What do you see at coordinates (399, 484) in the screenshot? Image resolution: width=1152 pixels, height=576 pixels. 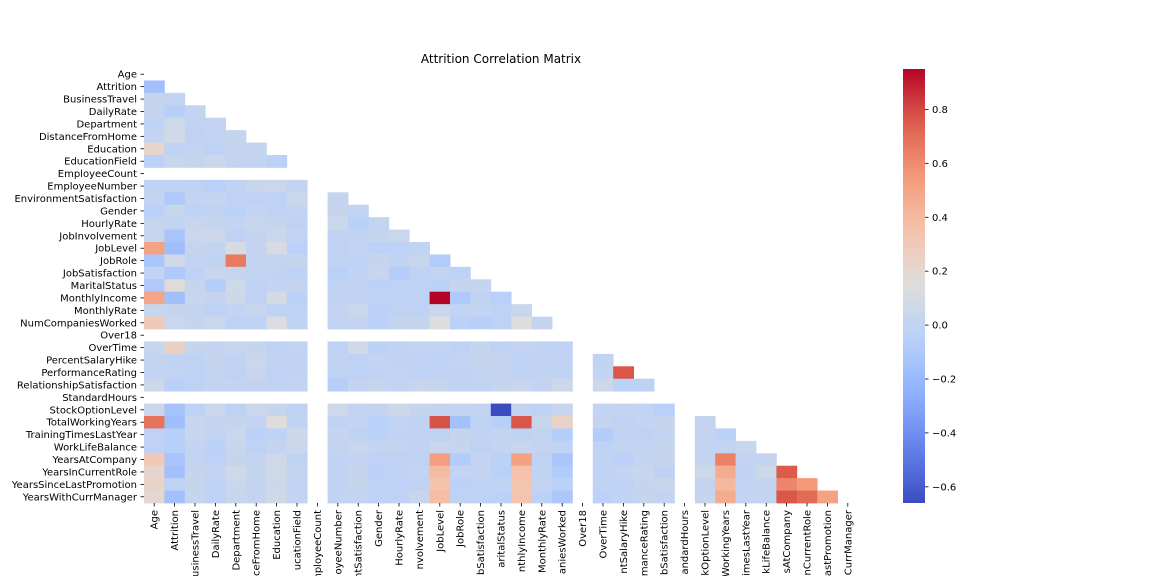 I see `cell-YearsSinceLastPromotion-HourlyRate` at bounding box center [399, 484].